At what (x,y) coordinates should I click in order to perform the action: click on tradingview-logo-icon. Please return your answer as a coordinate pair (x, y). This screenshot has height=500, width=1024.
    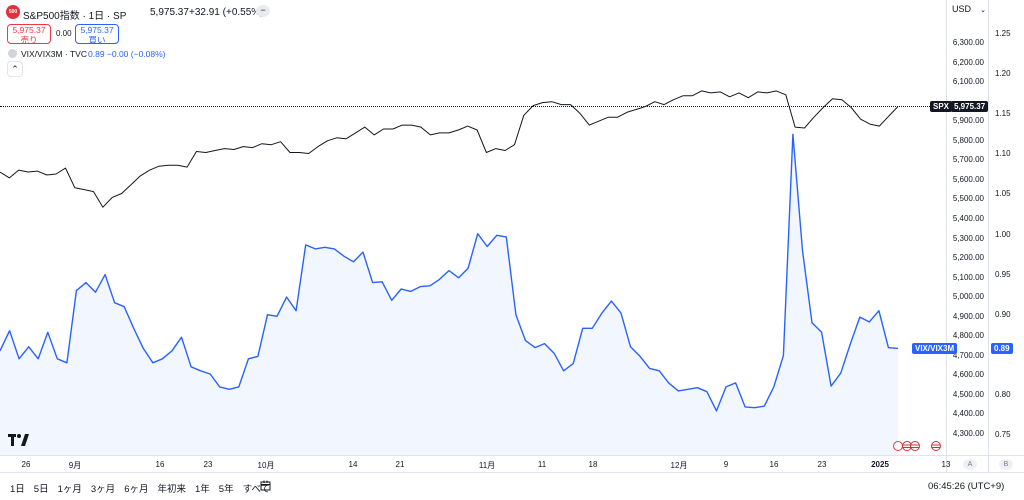
    Looking at the image, I should click on (18, 440).